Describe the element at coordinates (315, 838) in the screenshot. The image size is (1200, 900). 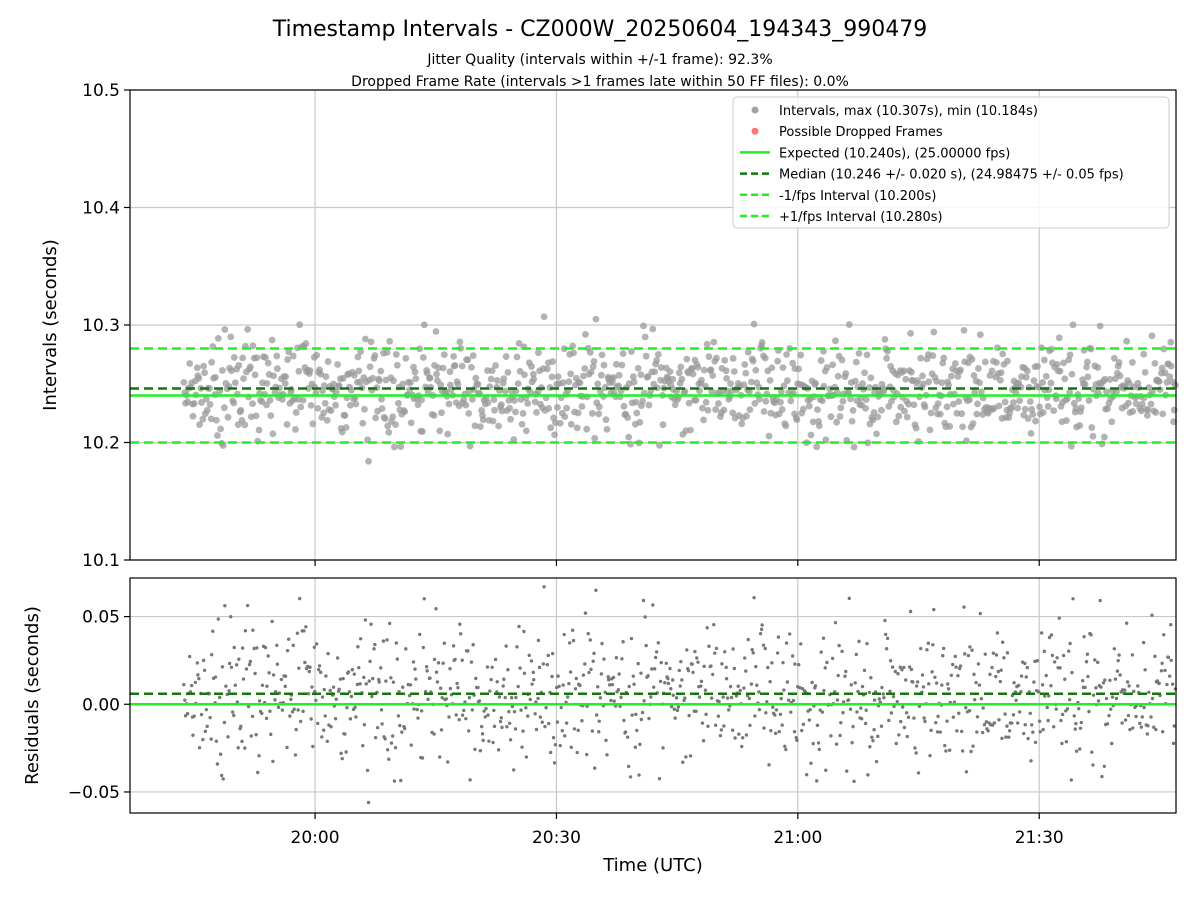
I see `x-tick-label: 20:00` at that location.